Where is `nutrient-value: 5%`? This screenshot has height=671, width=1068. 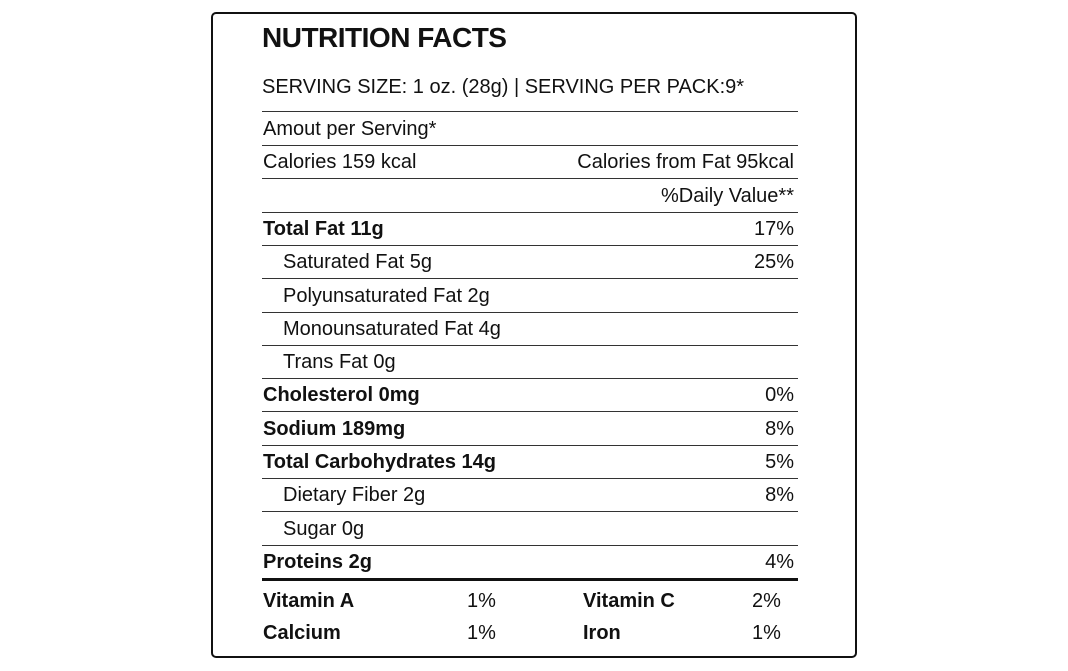
nutrient-value: 5% is located at coordinates (779, 462).